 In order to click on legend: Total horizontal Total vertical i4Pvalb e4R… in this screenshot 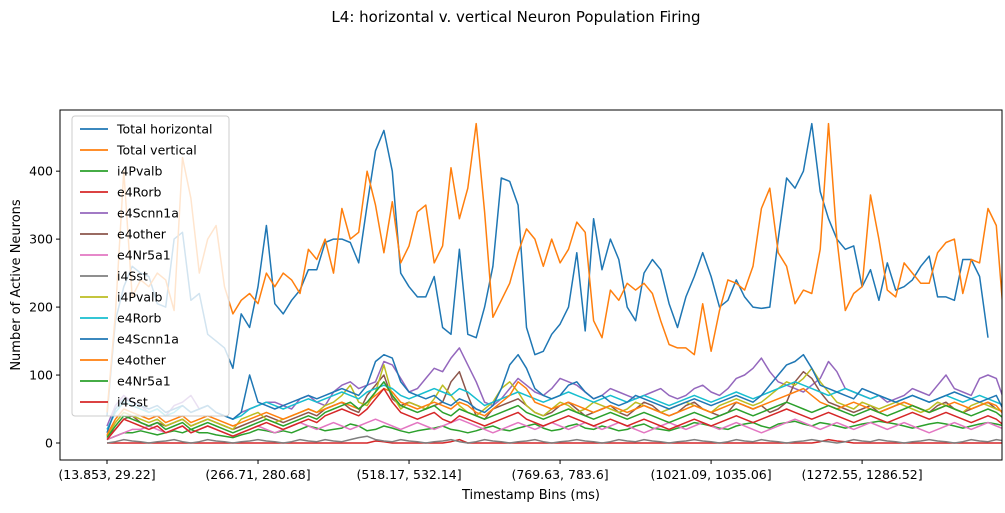, I will do `click(150, 266)`.